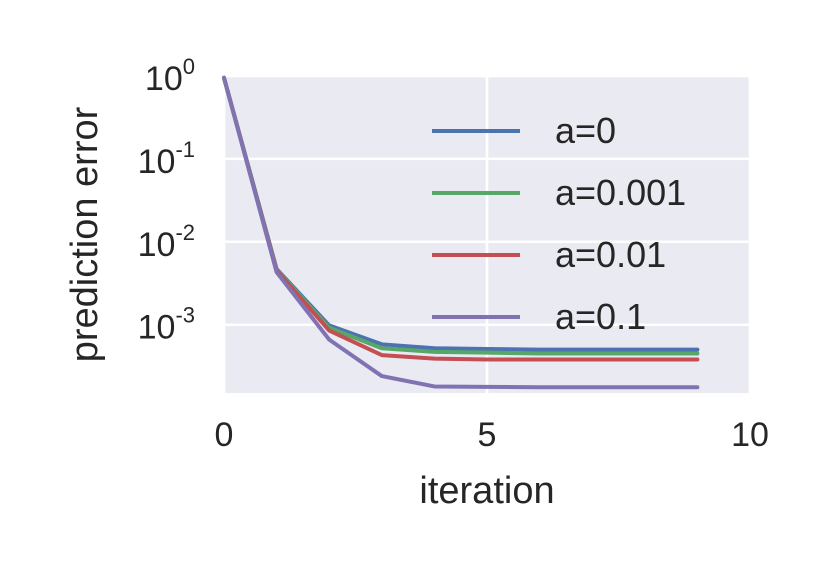  What do you see at coordinates (224, 435) in the screenshot?
I see `x-tick-label-0: 0` at bounding box center [224, 435].